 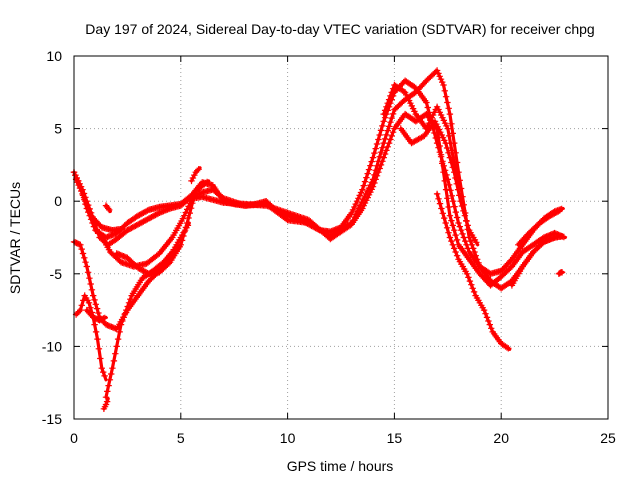 I want to click on series-line, so click(x=91, y=338).